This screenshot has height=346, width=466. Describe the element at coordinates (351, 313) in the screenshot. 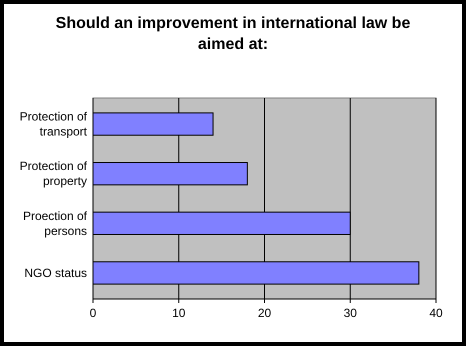

I see `x-tick-label: 30` at that location.